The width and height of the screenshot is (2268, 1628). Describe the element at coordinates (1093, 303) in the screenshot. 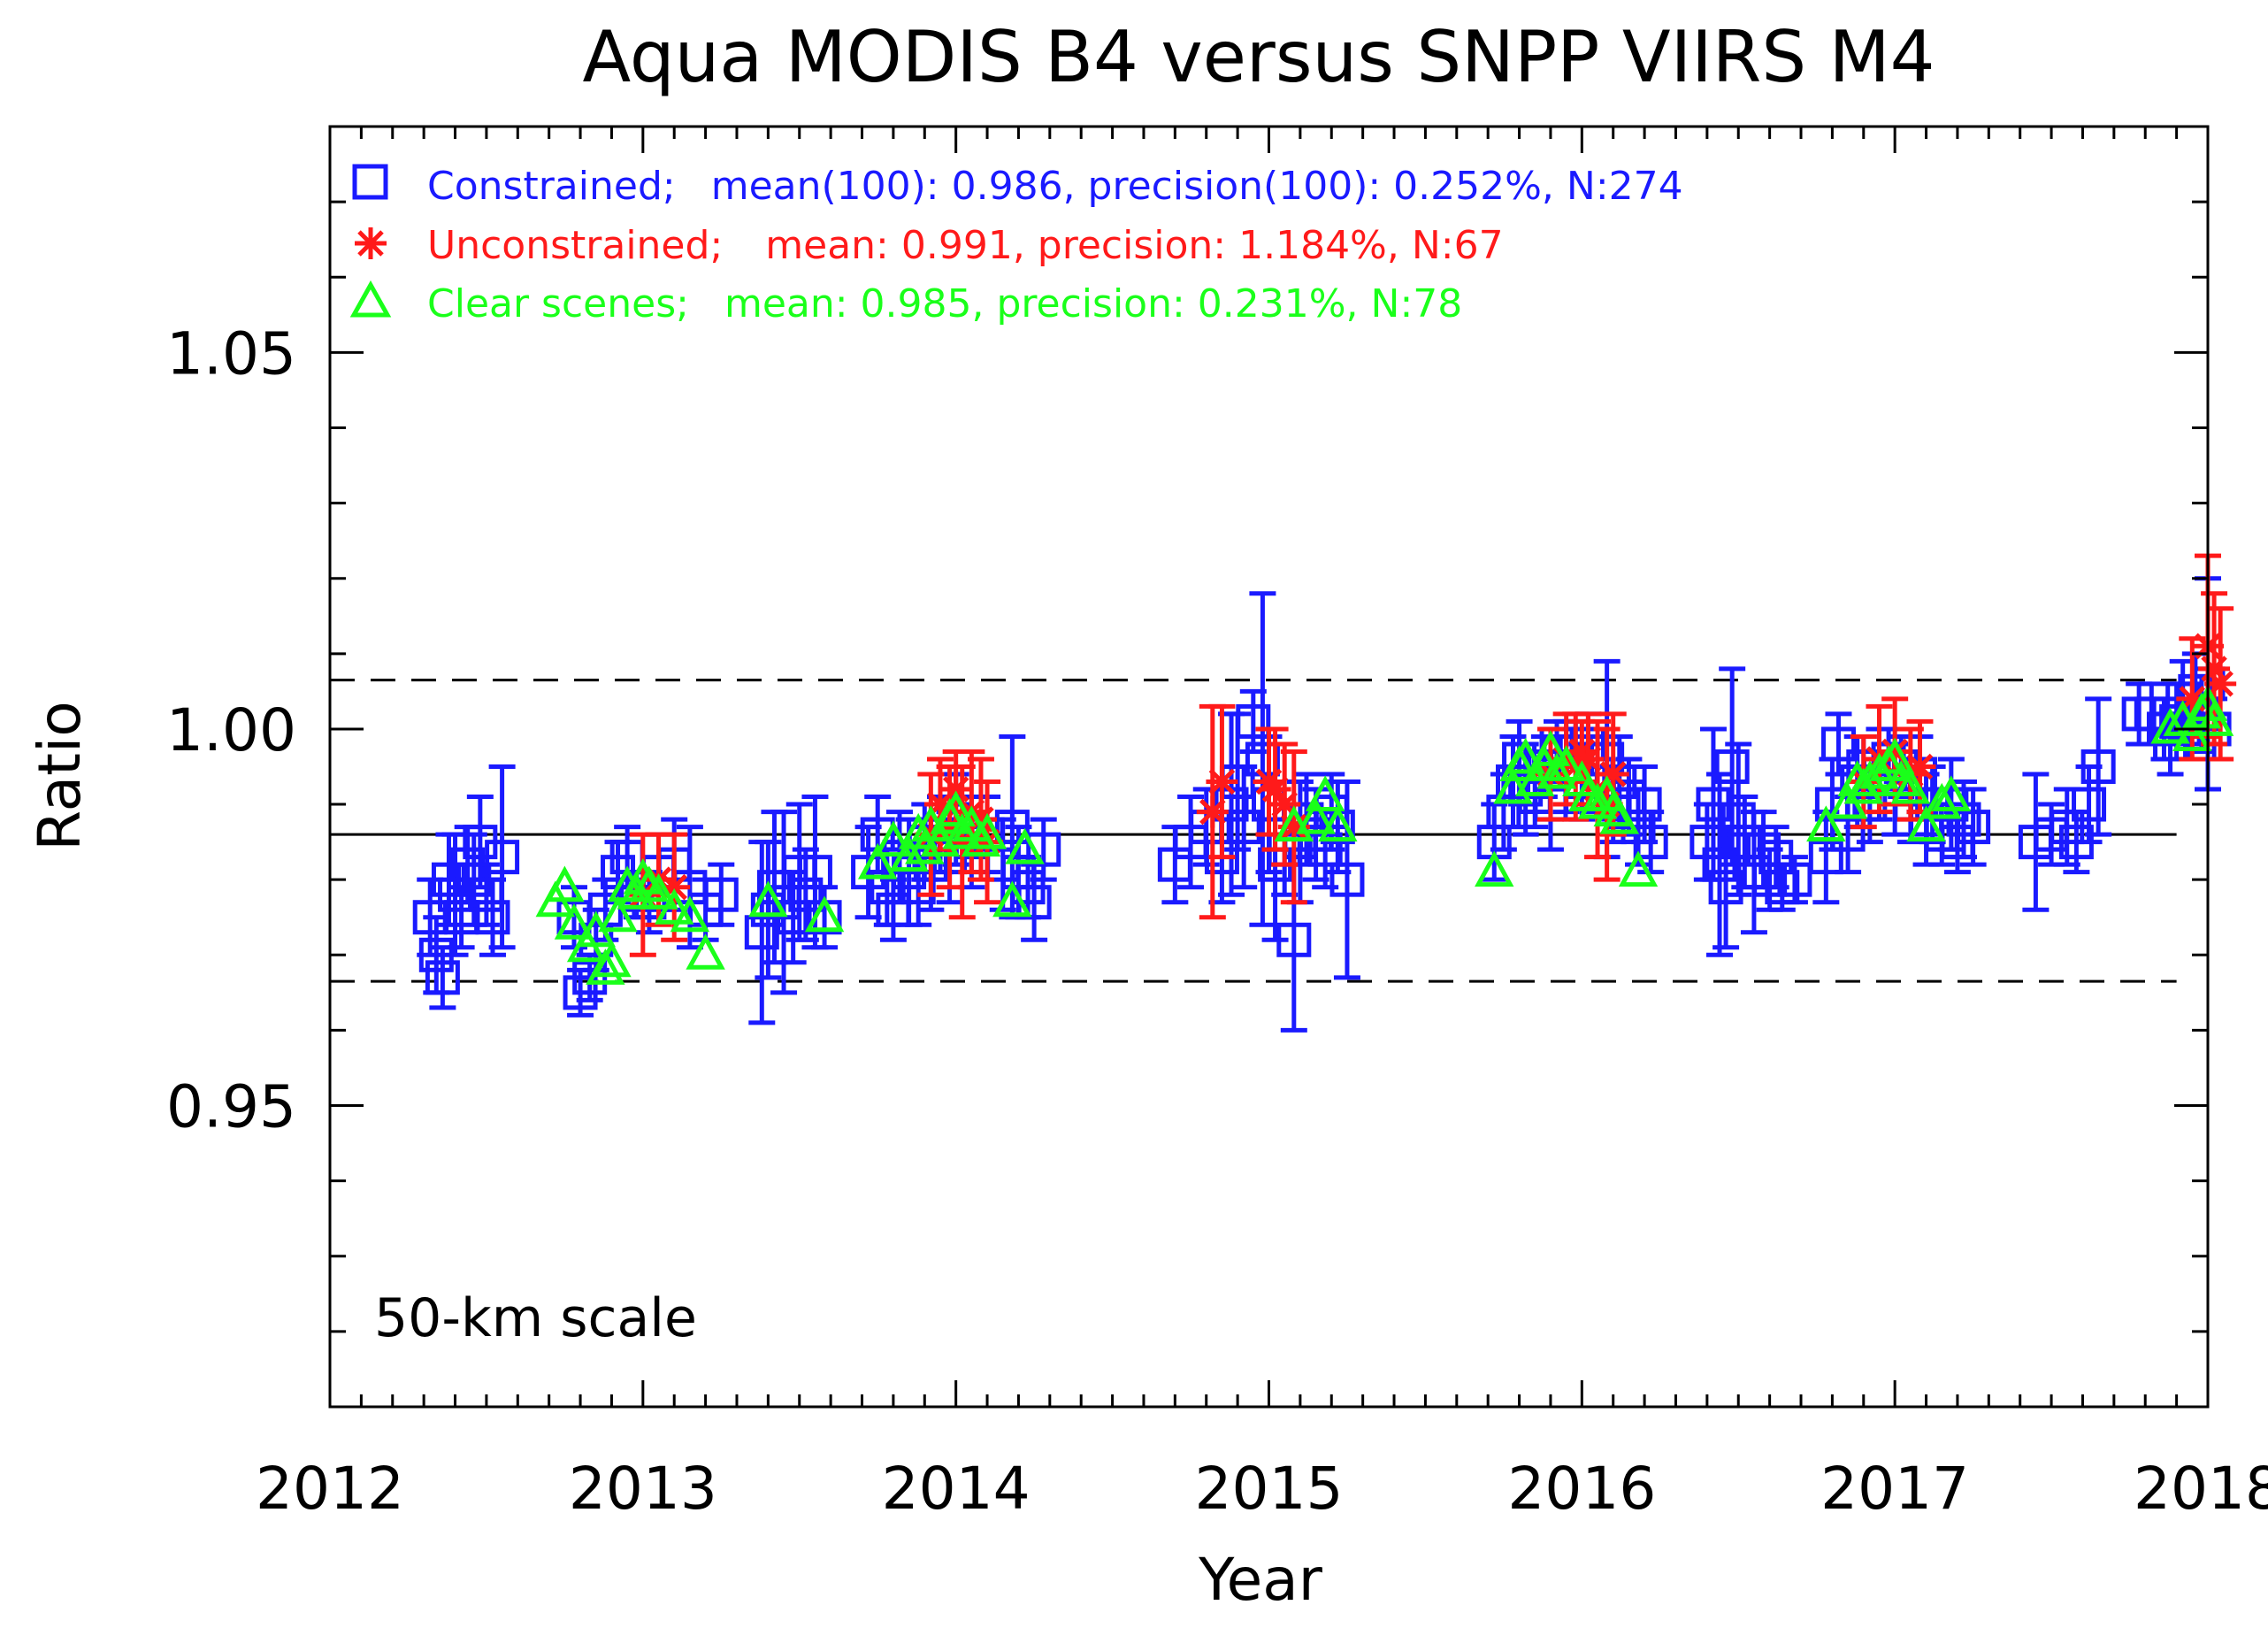

I see `legend-stats: mean: 0.985, precision: 0.231%, N:78` at that location.